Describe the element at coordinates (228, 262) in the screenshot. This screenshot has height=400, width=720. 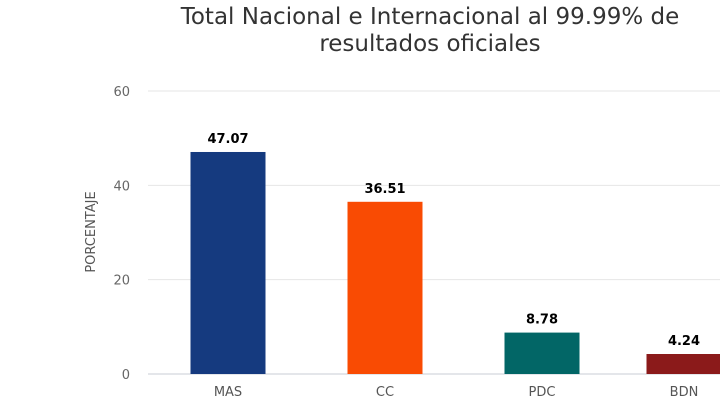
I see `bar-mas` at that location.